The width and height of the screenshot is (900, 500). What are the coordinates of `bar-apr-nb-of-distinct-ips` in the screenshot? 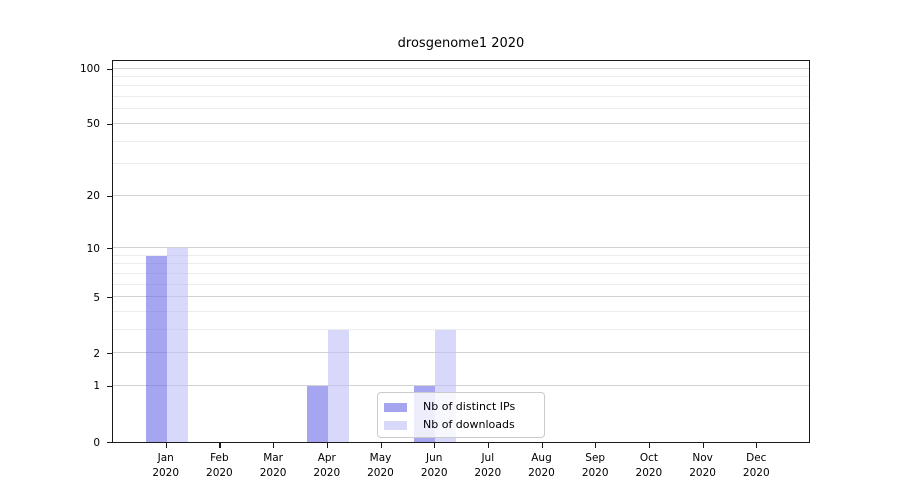 It's located at (317, 413).